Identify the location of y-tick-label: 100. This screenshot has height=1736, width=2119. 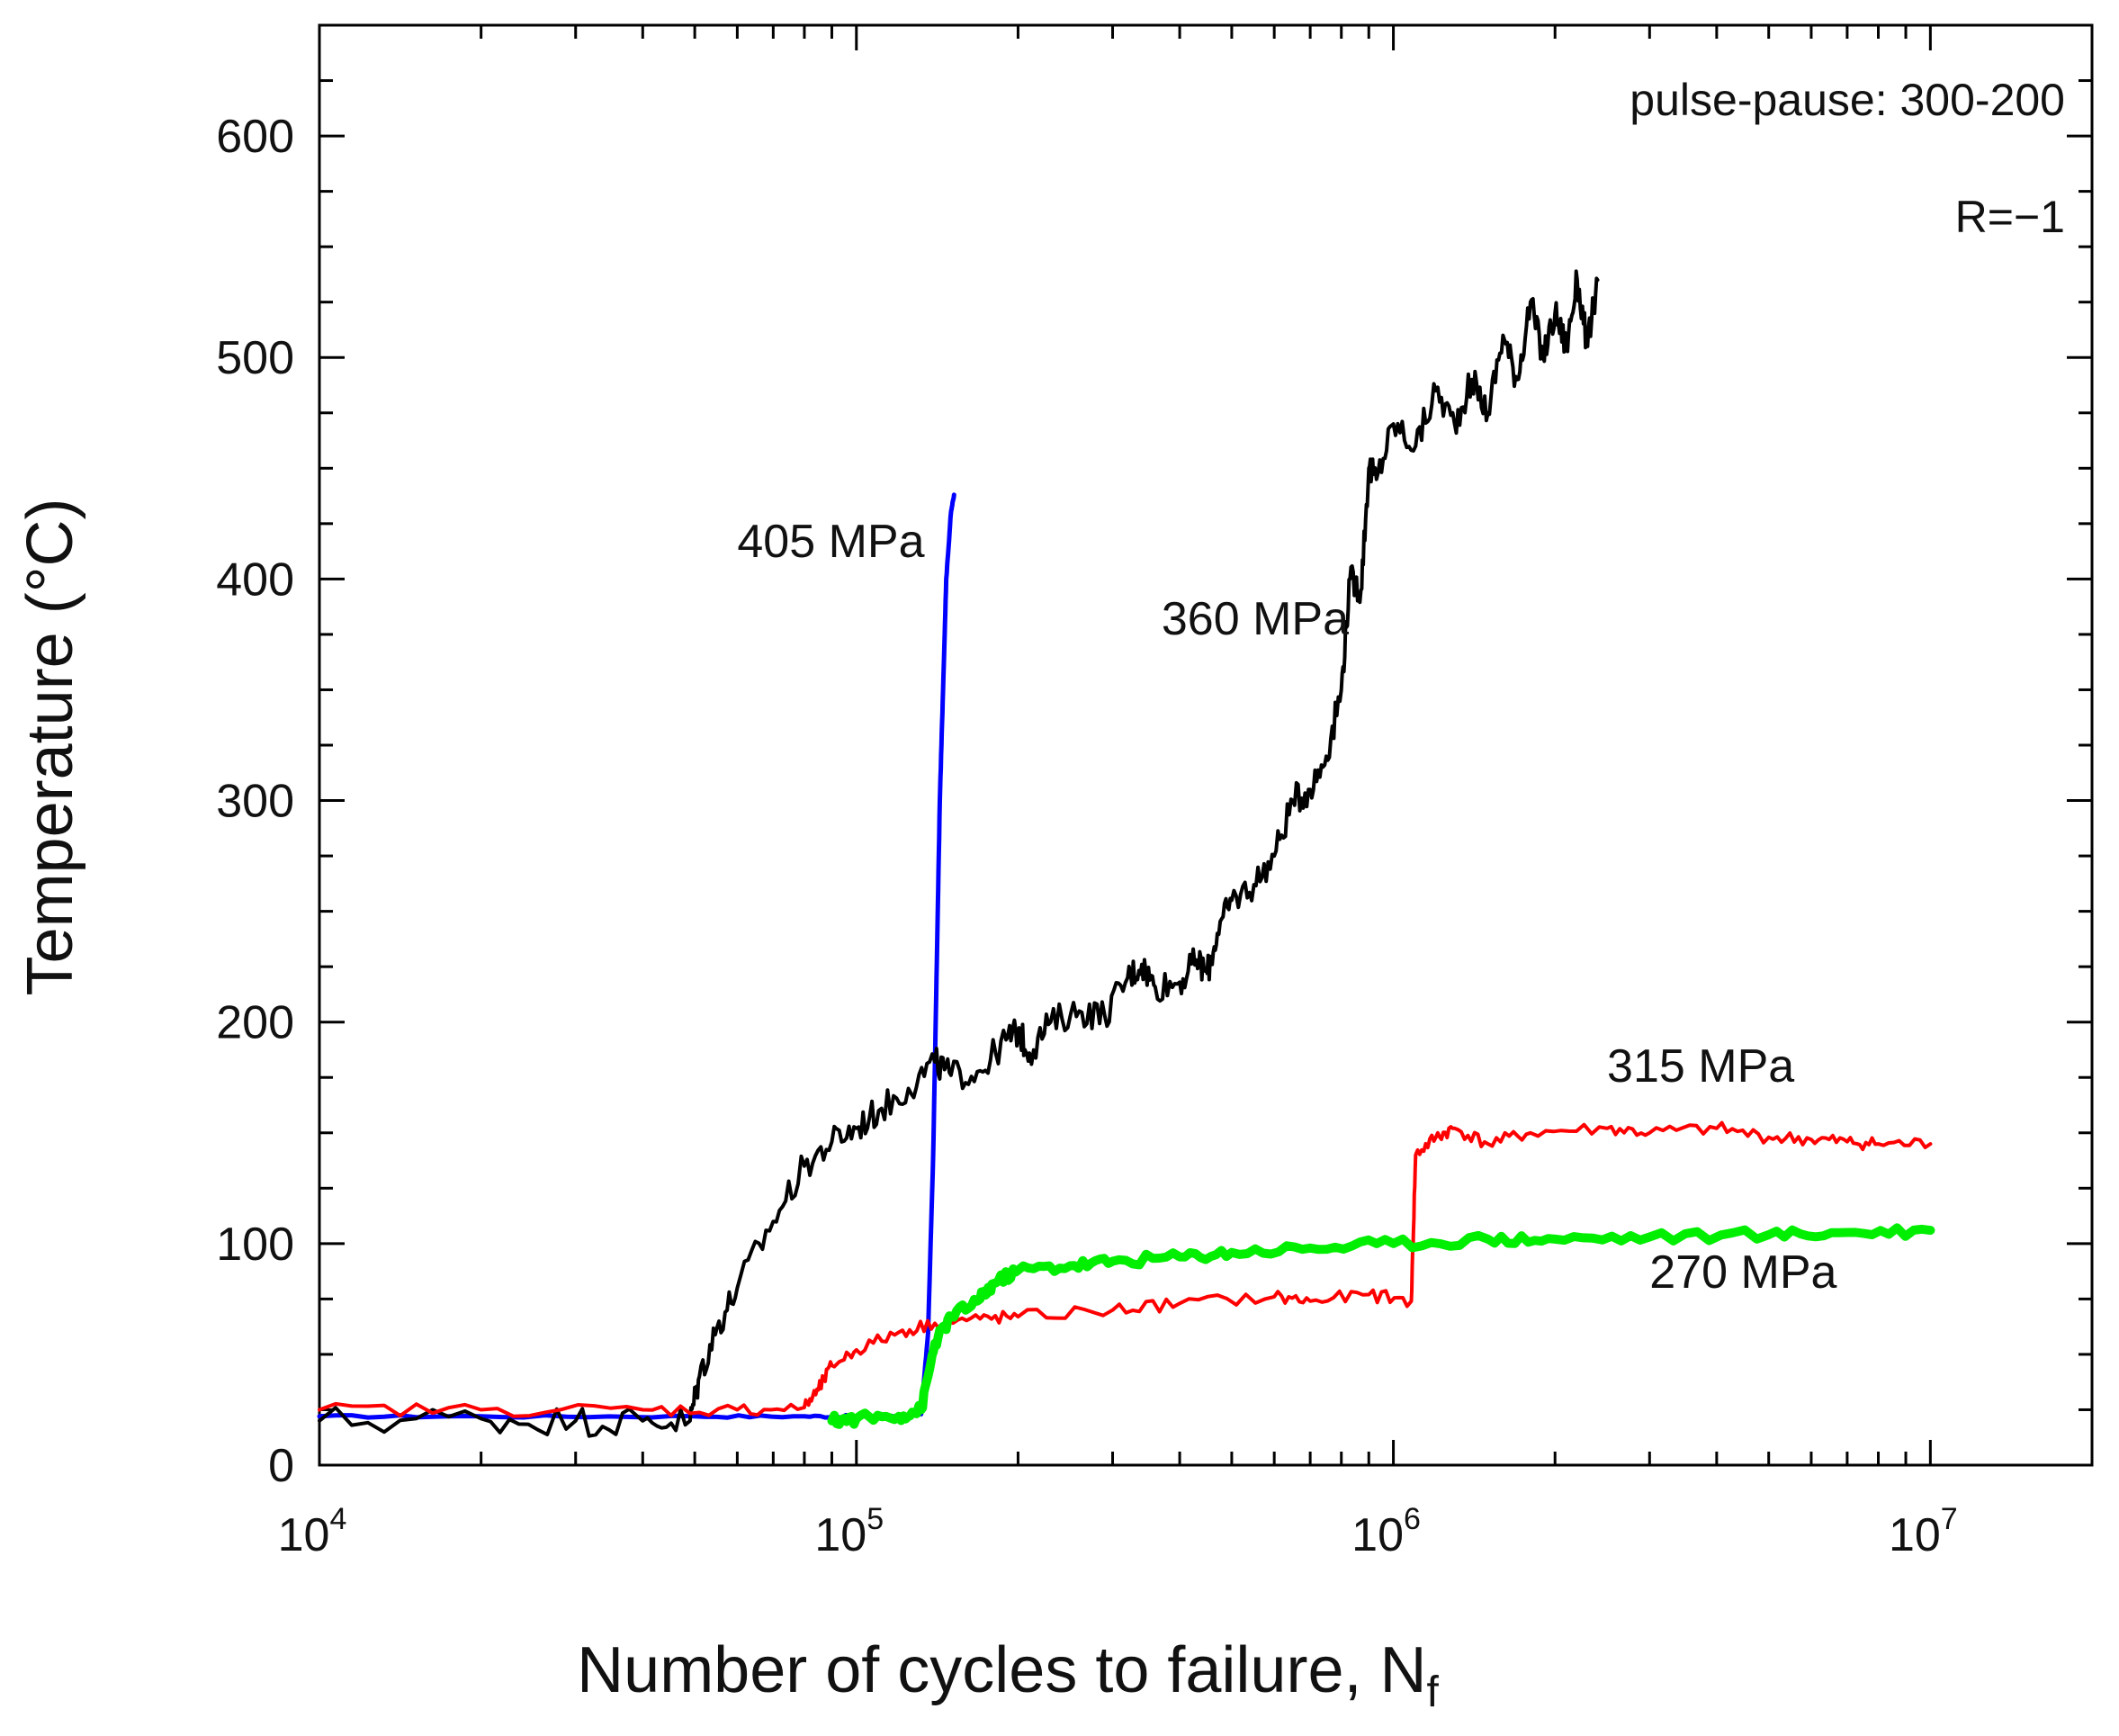
(255, 1245).